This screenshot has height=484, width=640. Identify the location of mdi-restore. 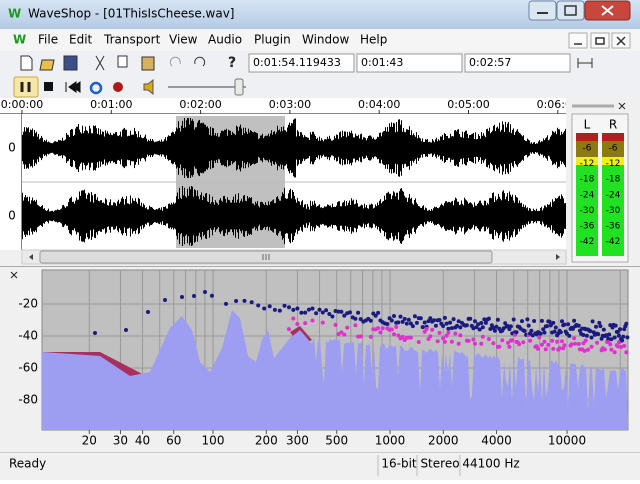
(600, 40).